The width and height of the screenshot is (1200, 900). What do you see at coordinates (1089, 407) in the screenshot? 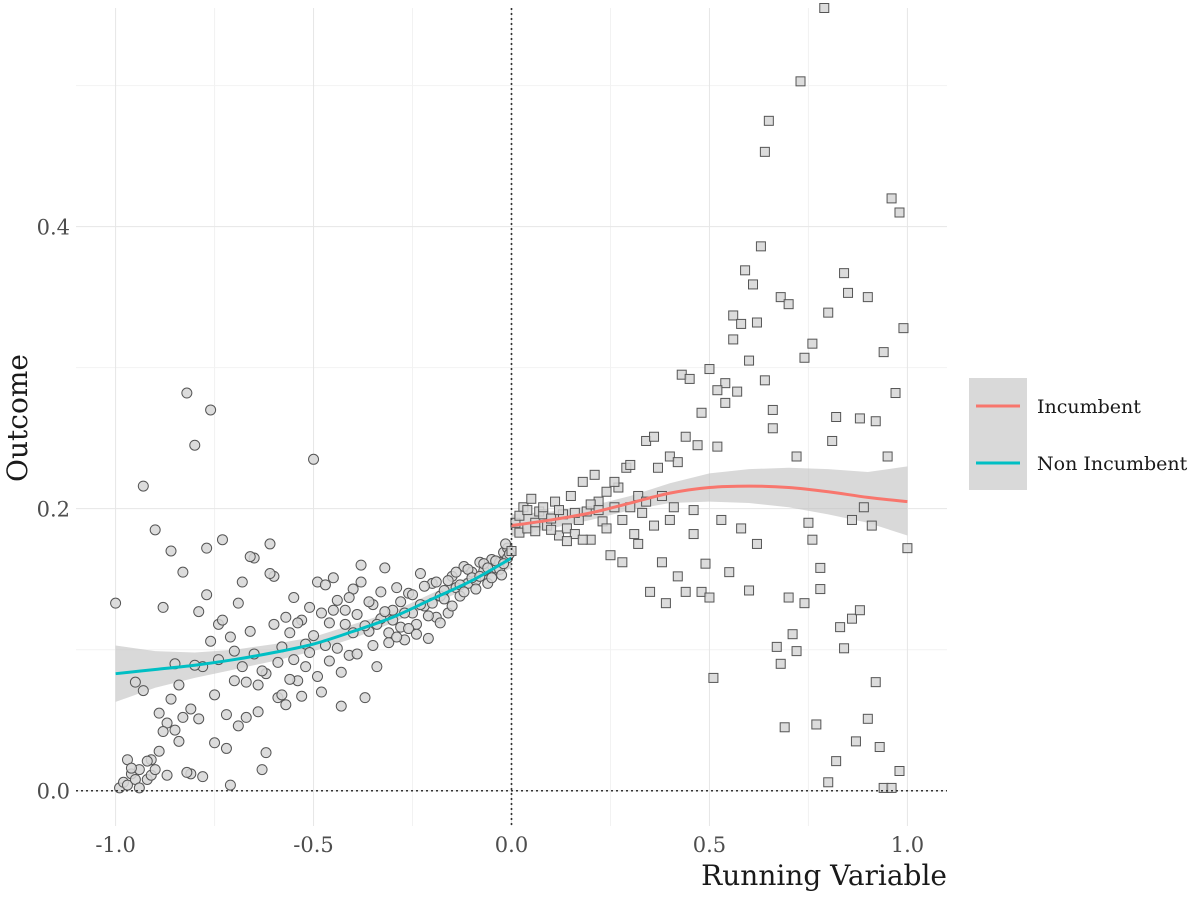
I see `legend-label-incumbent: Incumbent` at bounding box center [1089, 407].